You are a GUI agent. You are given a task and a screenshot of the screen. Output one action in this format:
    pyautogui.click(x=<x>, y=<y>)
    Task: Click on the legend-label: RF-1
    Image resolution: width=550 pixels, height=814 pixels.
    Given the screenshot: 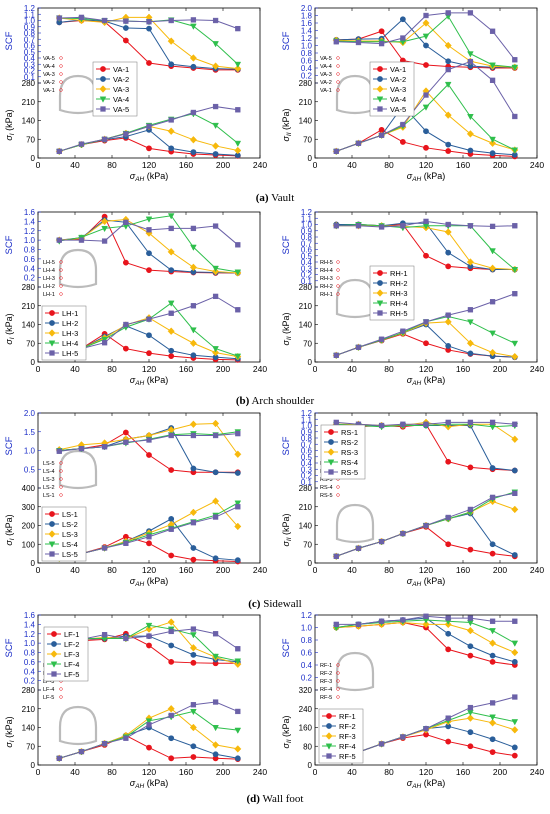 What is the action you would take?
    pyautogui.click(x=347, y=716)
    